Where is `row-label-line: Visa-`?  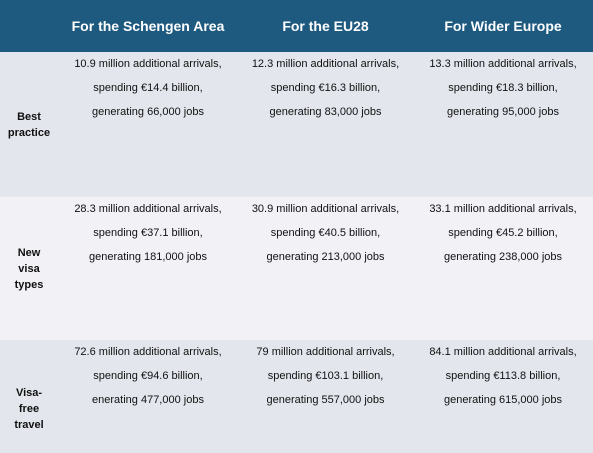
row-label-line: Visa- is located at coordinates (29, 392).